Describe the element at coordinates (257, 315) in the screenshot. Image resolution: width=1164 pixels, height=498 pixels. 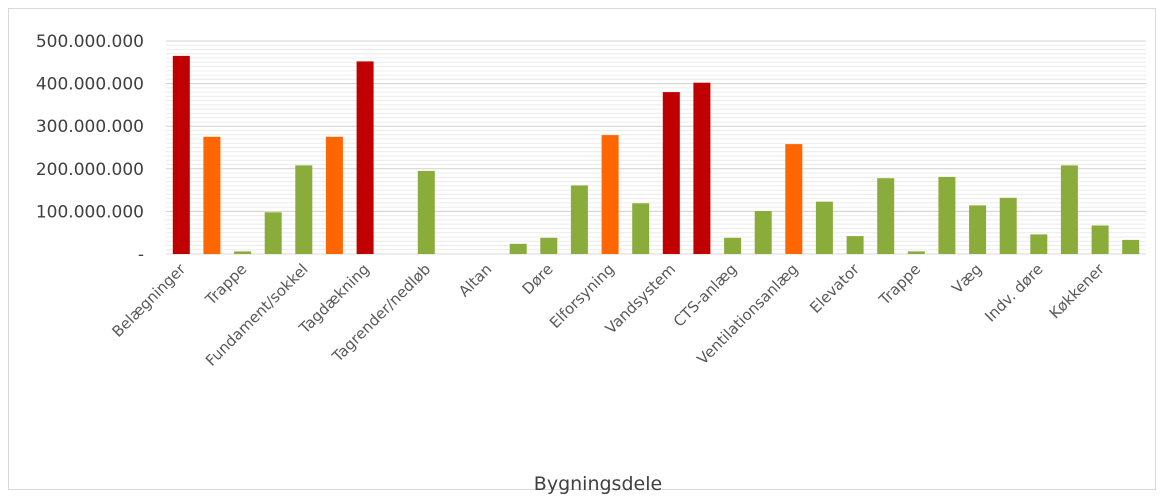
I see `x-tick-label: Fundament/sokkel` at that location.